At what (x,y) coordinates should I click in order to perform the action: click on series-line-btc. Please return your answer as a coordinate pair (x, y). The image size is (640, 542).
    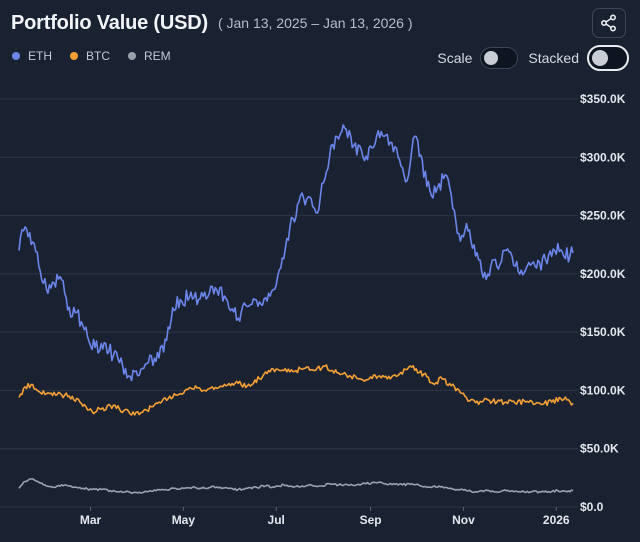
    Looking at the image, I should click on (296, 390).